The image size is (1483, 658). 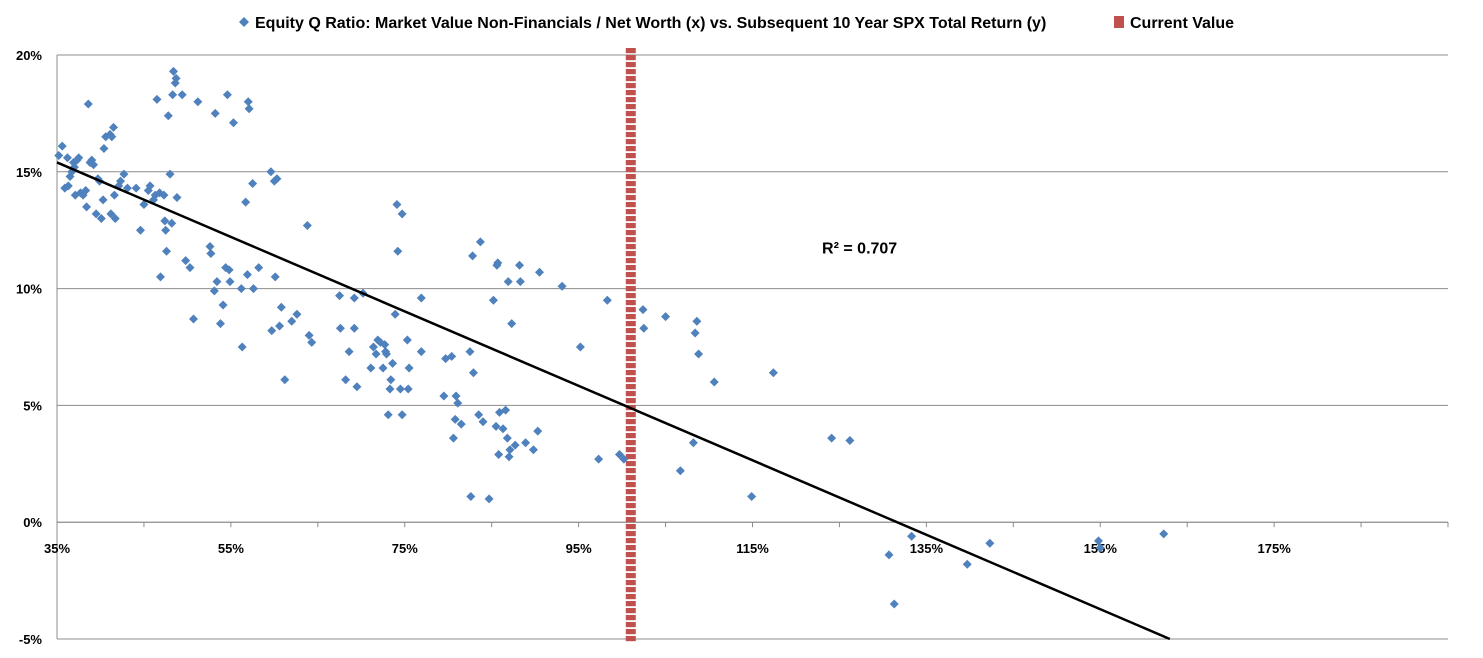 What do you see at coordinates (29, 55) in the screenshot?
I see `y-tick-label-5: 20%` at bounding box center [29, 55].